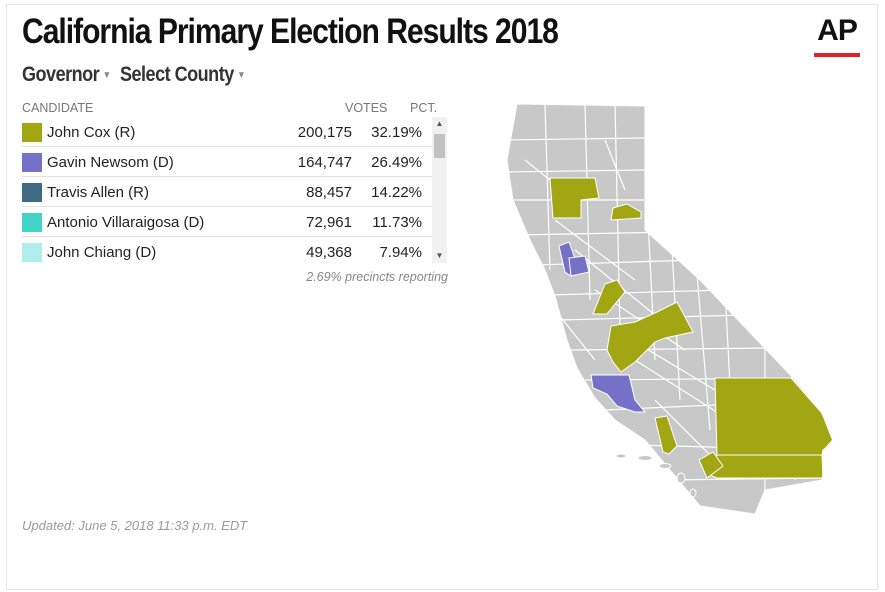 The height and width of the screenshot is (592, 885). Describe the element at coordinates (329, 252) in the screenshot. I see `candidate-votes: 49,368` at that location.